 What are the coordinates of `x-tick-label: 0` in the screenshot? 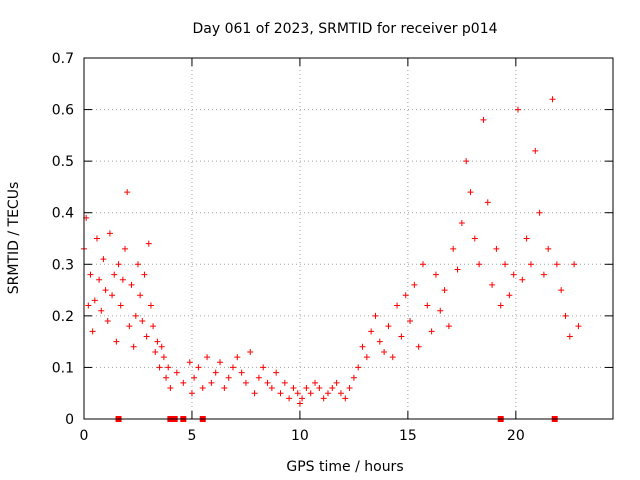 It's located at (84, 436).